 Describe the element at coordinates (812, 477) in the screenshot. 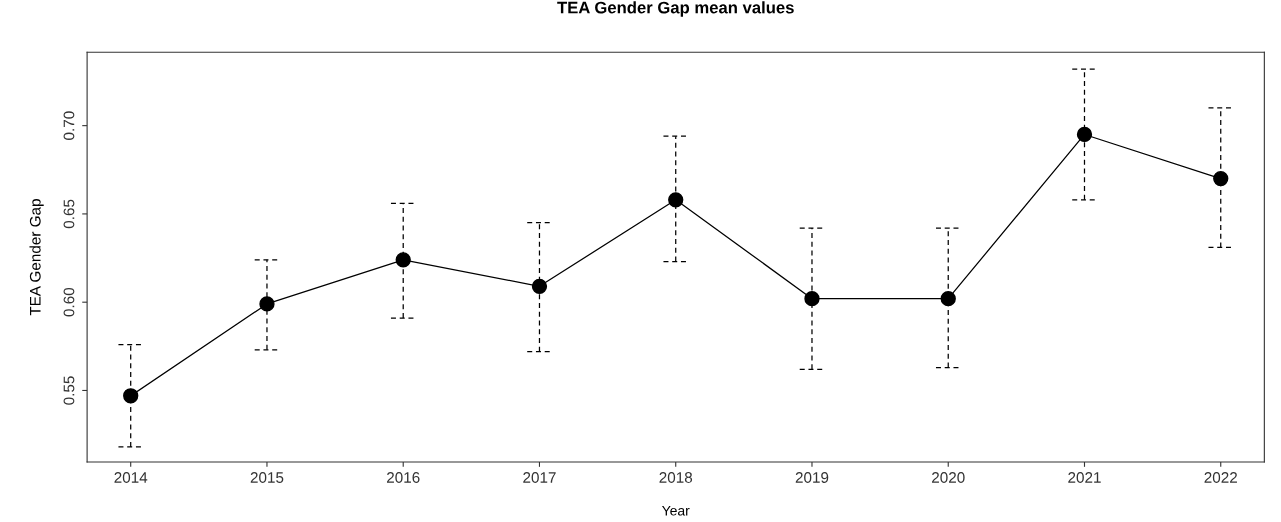

I see `x-tick-label: 2019` at that location.